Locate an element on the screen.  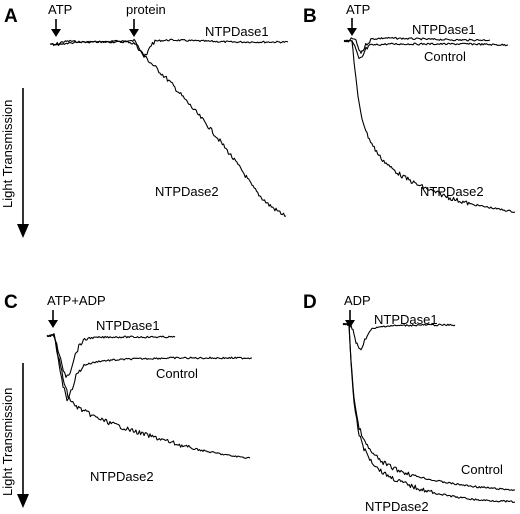
arrowhead-c-atpadp is located at coordinates (53, 324).